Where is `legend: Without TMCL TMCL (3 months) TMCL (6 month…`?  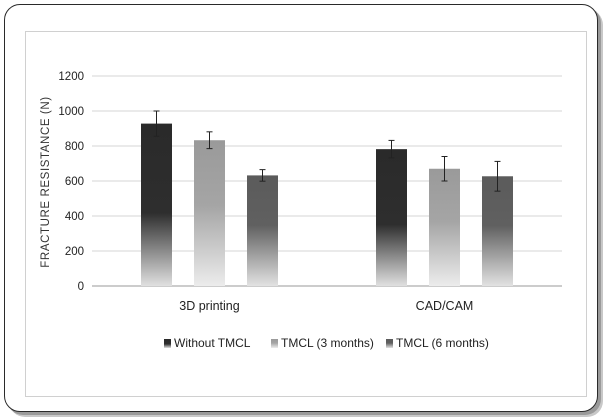 legend: Without TMCL TMCL (3 months) TMCL (6 month… is located at coordinates (326, 343).